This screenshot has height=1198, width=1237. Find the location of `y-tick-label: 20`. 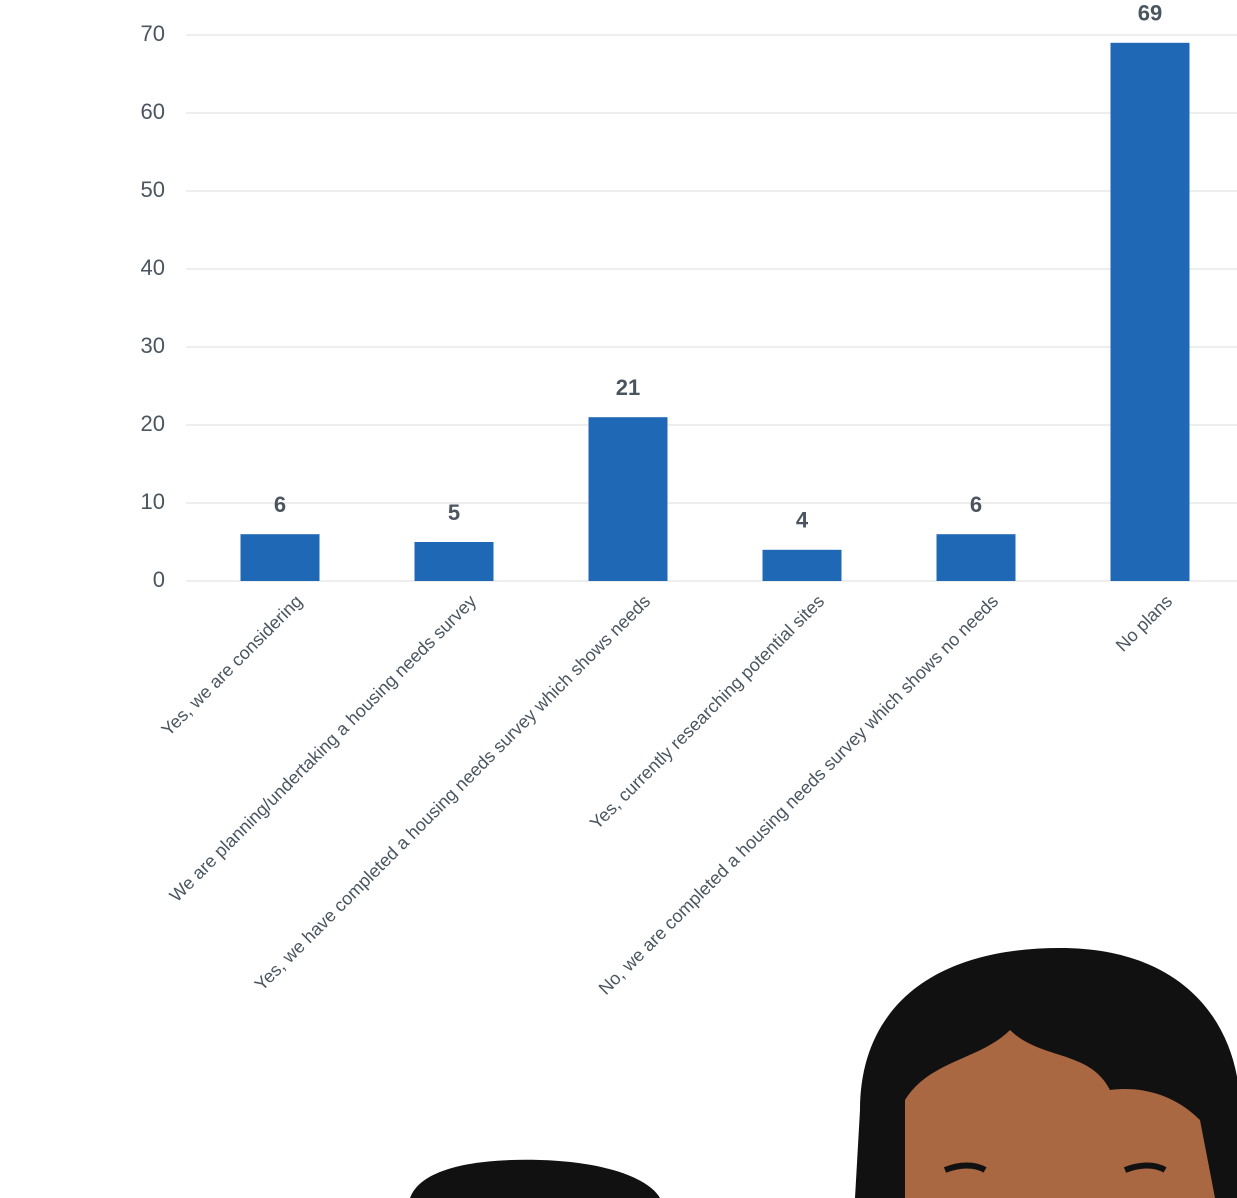

y-tick-label: 20 is located at coordinates (153, 423).